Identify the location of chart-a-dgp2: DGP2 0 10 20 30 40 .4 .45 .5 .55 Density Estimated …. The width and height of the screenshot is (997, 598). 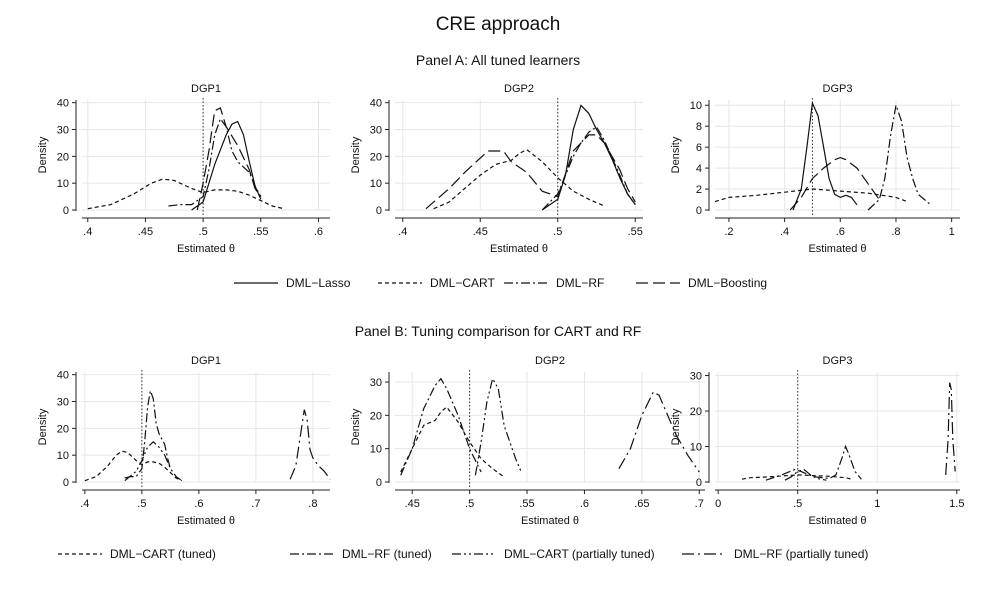
(496, 169).